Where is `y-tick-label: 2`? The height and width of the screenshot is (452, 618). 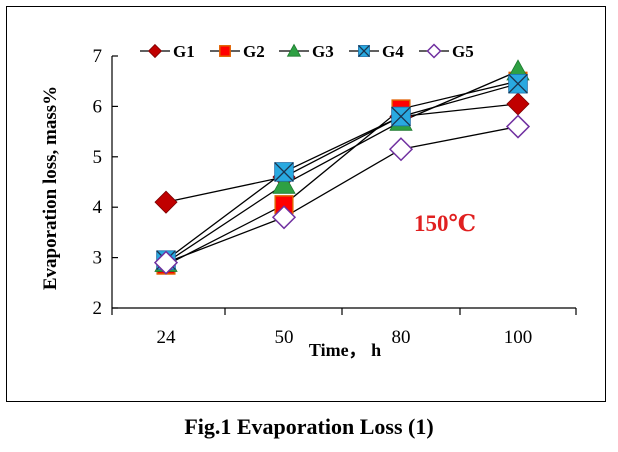
y-tick-label: 2 is located at coordinates (98, 308).